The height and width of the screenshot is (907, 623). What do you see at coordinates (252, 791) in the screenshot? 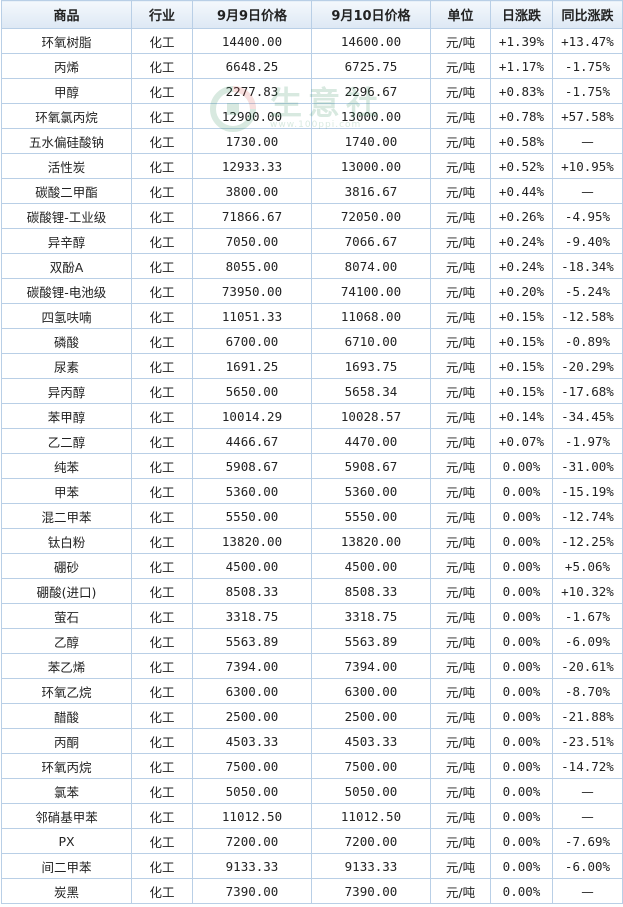
I see `cell-price-prev: 5050.00` at bounding box center [252, 791].